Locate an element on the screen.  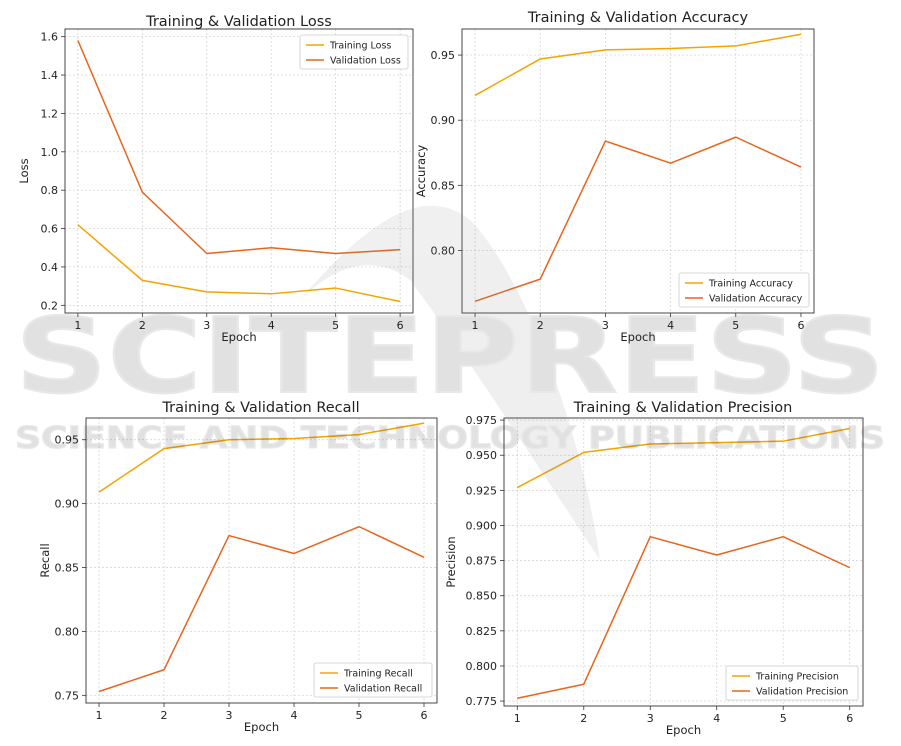
recall-legend-label-training: Training Recall is located at coordinates (378, 674).